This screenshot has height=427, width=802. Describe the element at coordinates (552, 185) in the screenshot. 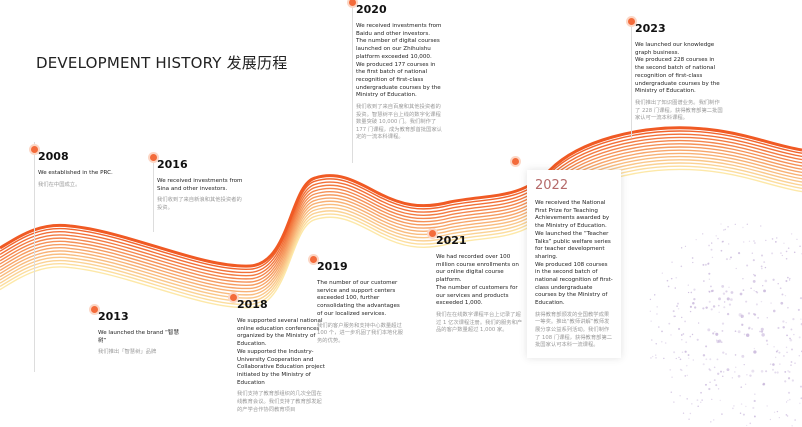

I see `event-year: 2022` at that location.